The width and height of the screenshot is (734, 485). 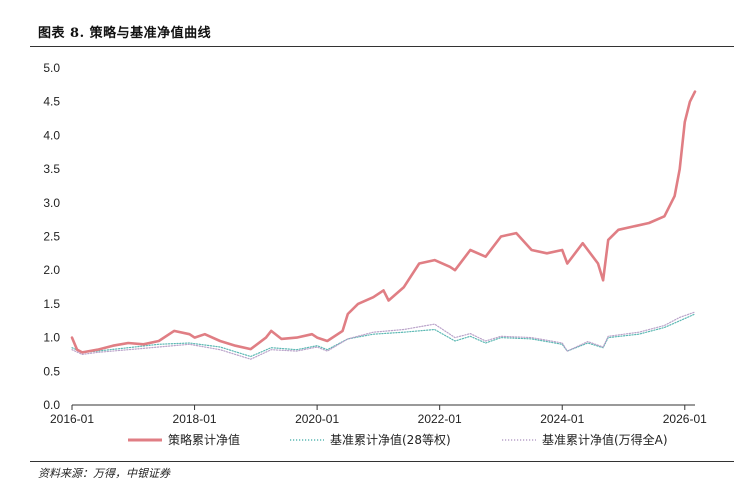 What do you see at coordinates (685, 419) in the screenshot?
I see `x-tick-label: 2026-01` at bounding box center [685, 419].